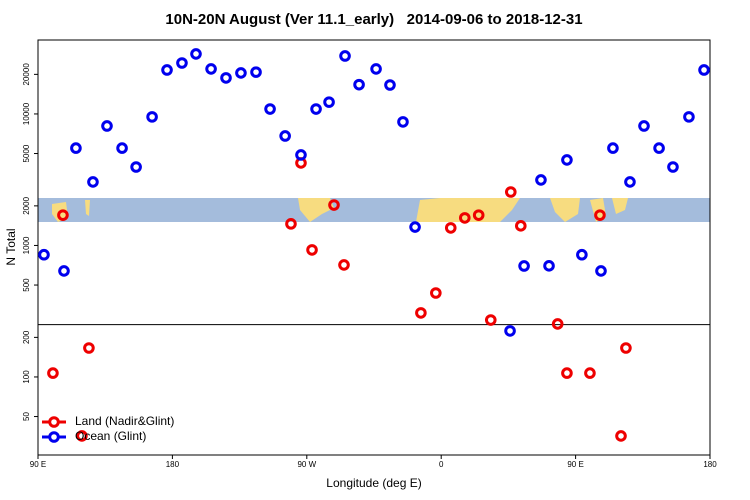  What do you see at coordinates (11, 246) in the screenshot?
I see `y-axis-label: N Total` at bounding box center [11, 246].